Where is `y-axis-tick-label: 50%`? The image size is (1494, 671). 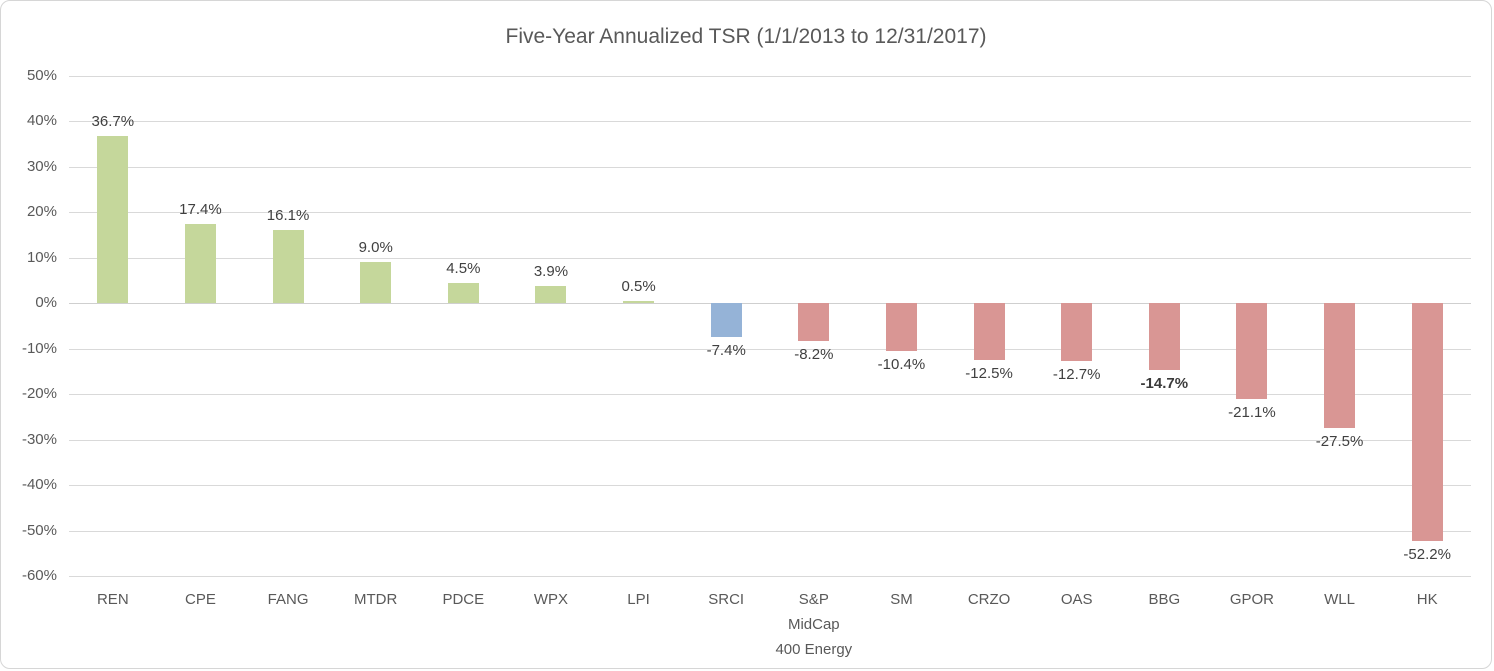
y-axis-tick-label: 50% is located at coordinates (41, 75).